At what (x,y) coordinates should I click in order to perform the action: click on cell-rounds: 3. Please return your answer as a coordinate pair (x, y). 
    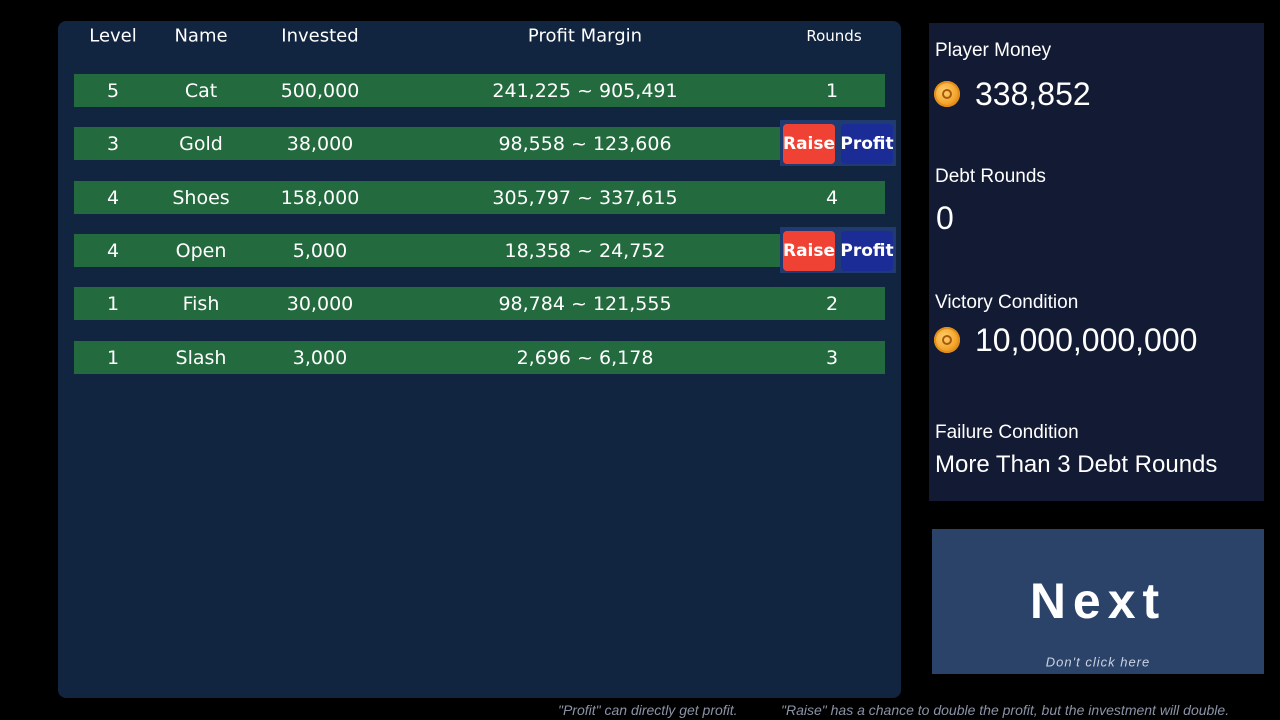
    Looking at the image, I should click on (832, 357).